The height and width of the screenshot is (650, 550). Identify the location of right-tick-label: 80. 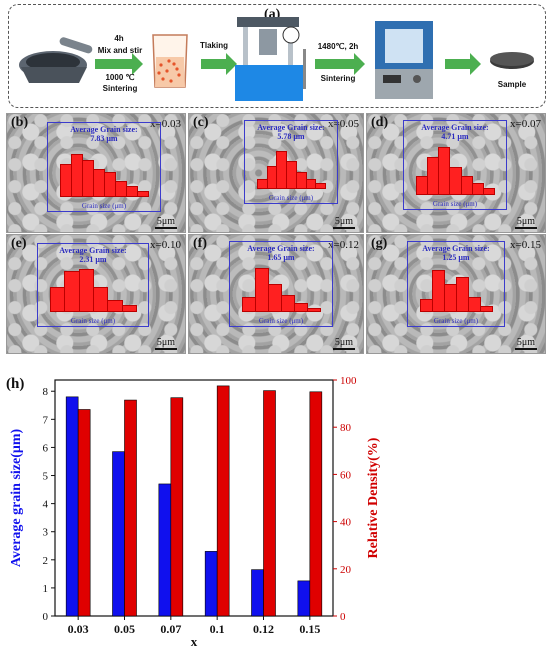
(346, 428).